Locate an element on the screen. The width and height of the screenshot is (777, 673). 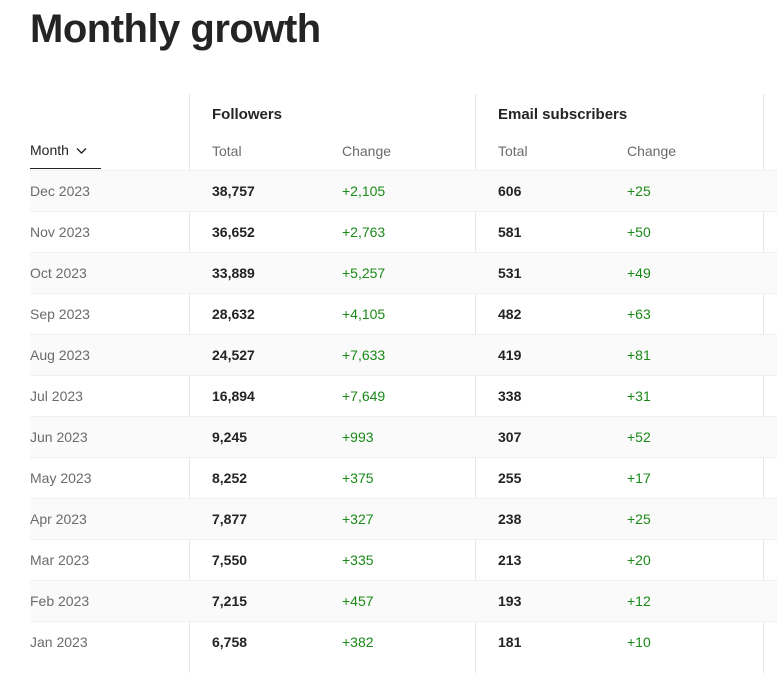
followers-total-cell: 33,889 is located at coordinates (233, 273).